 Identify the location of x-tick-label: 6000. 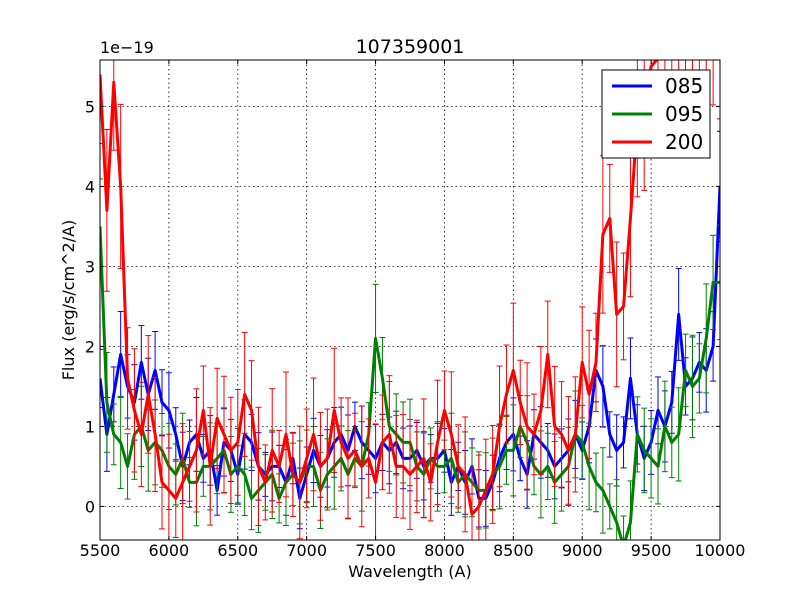
(169, 550).